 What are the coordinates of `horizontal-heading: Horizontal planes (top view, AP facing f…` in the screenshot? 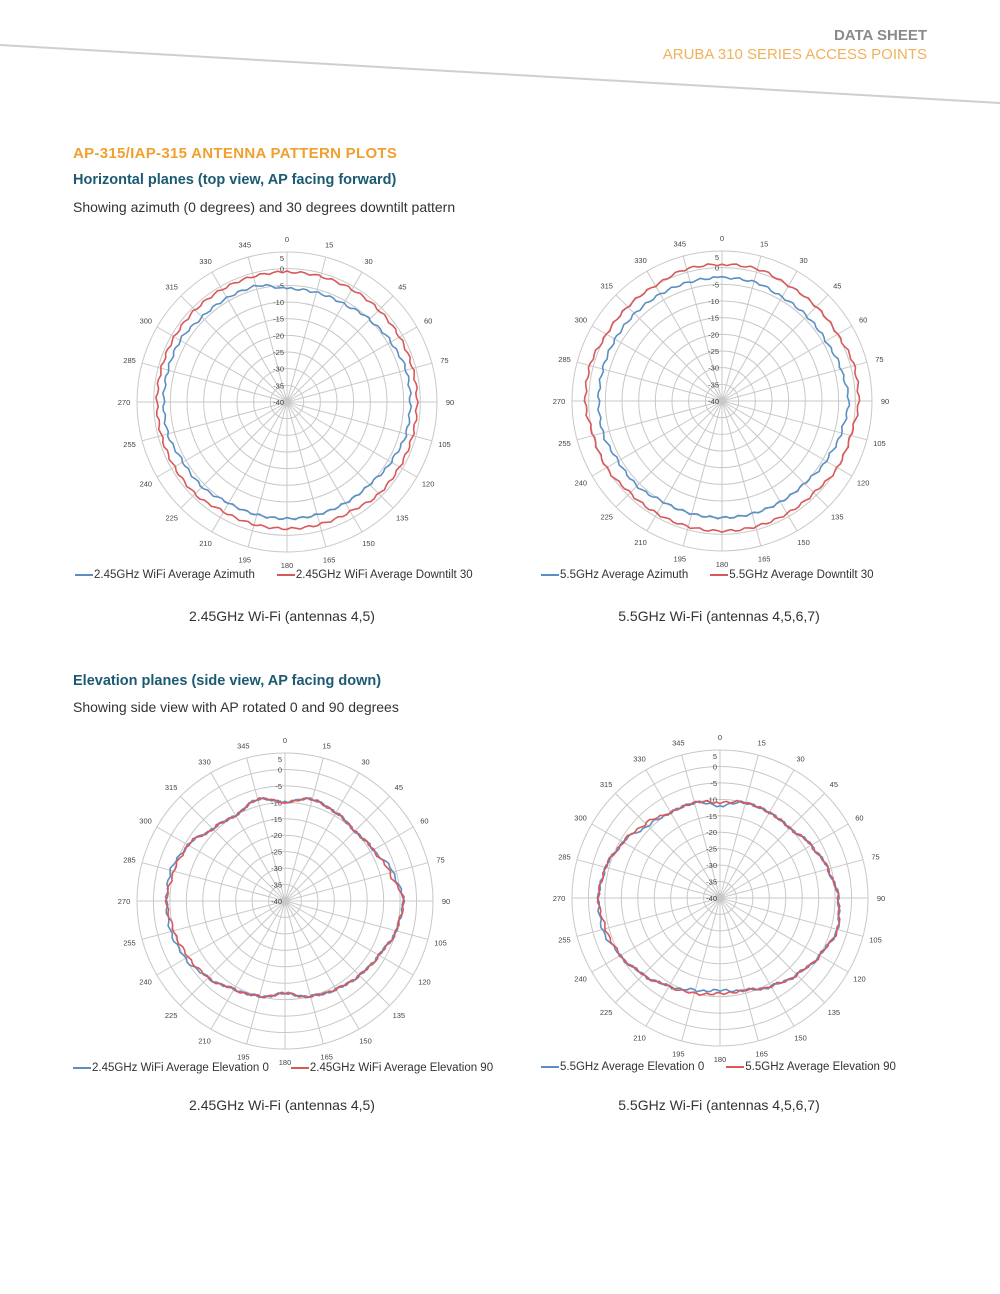 It's located at (235, 180).